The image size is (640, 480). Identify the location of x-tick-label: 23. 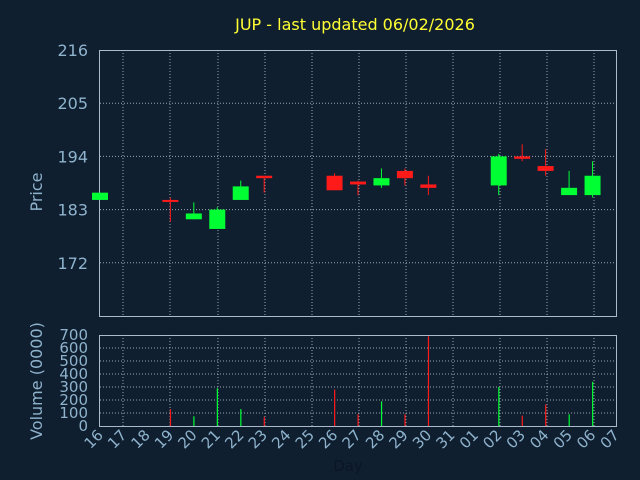
(258, 439).